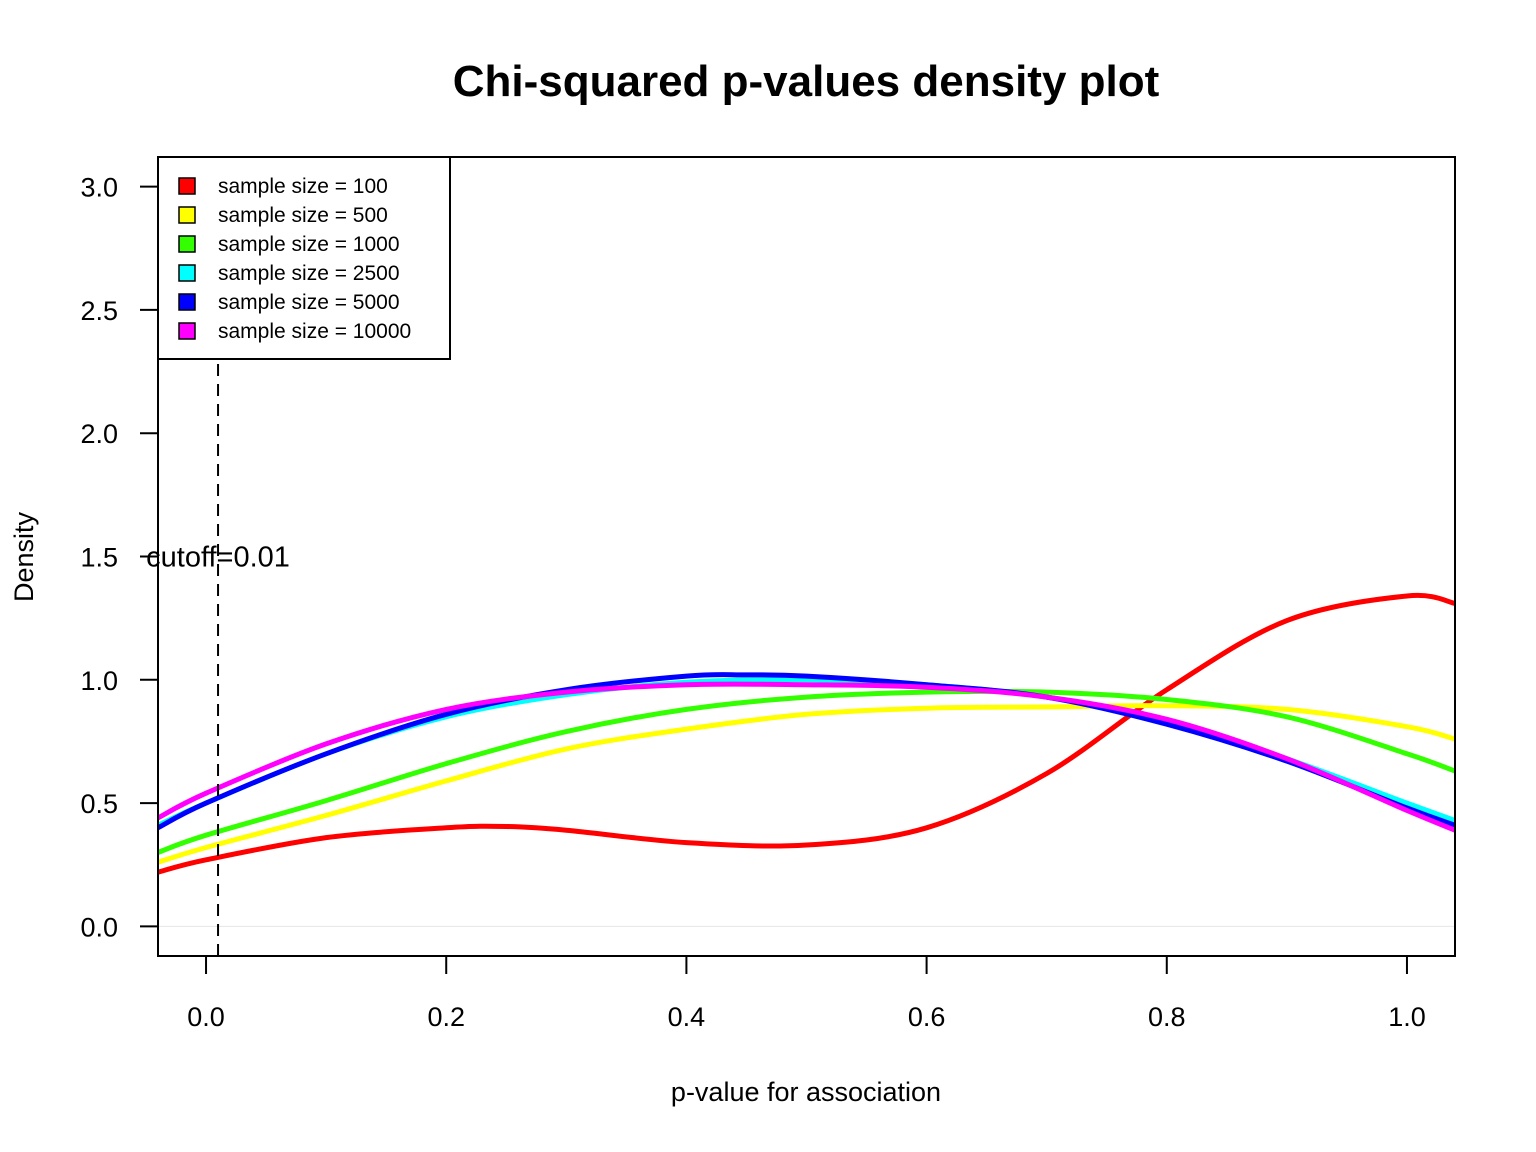 The width and height of the screenshot is (1536, 1152). I want to click on x-tick-label: 0.8, so click(1167, 1017).